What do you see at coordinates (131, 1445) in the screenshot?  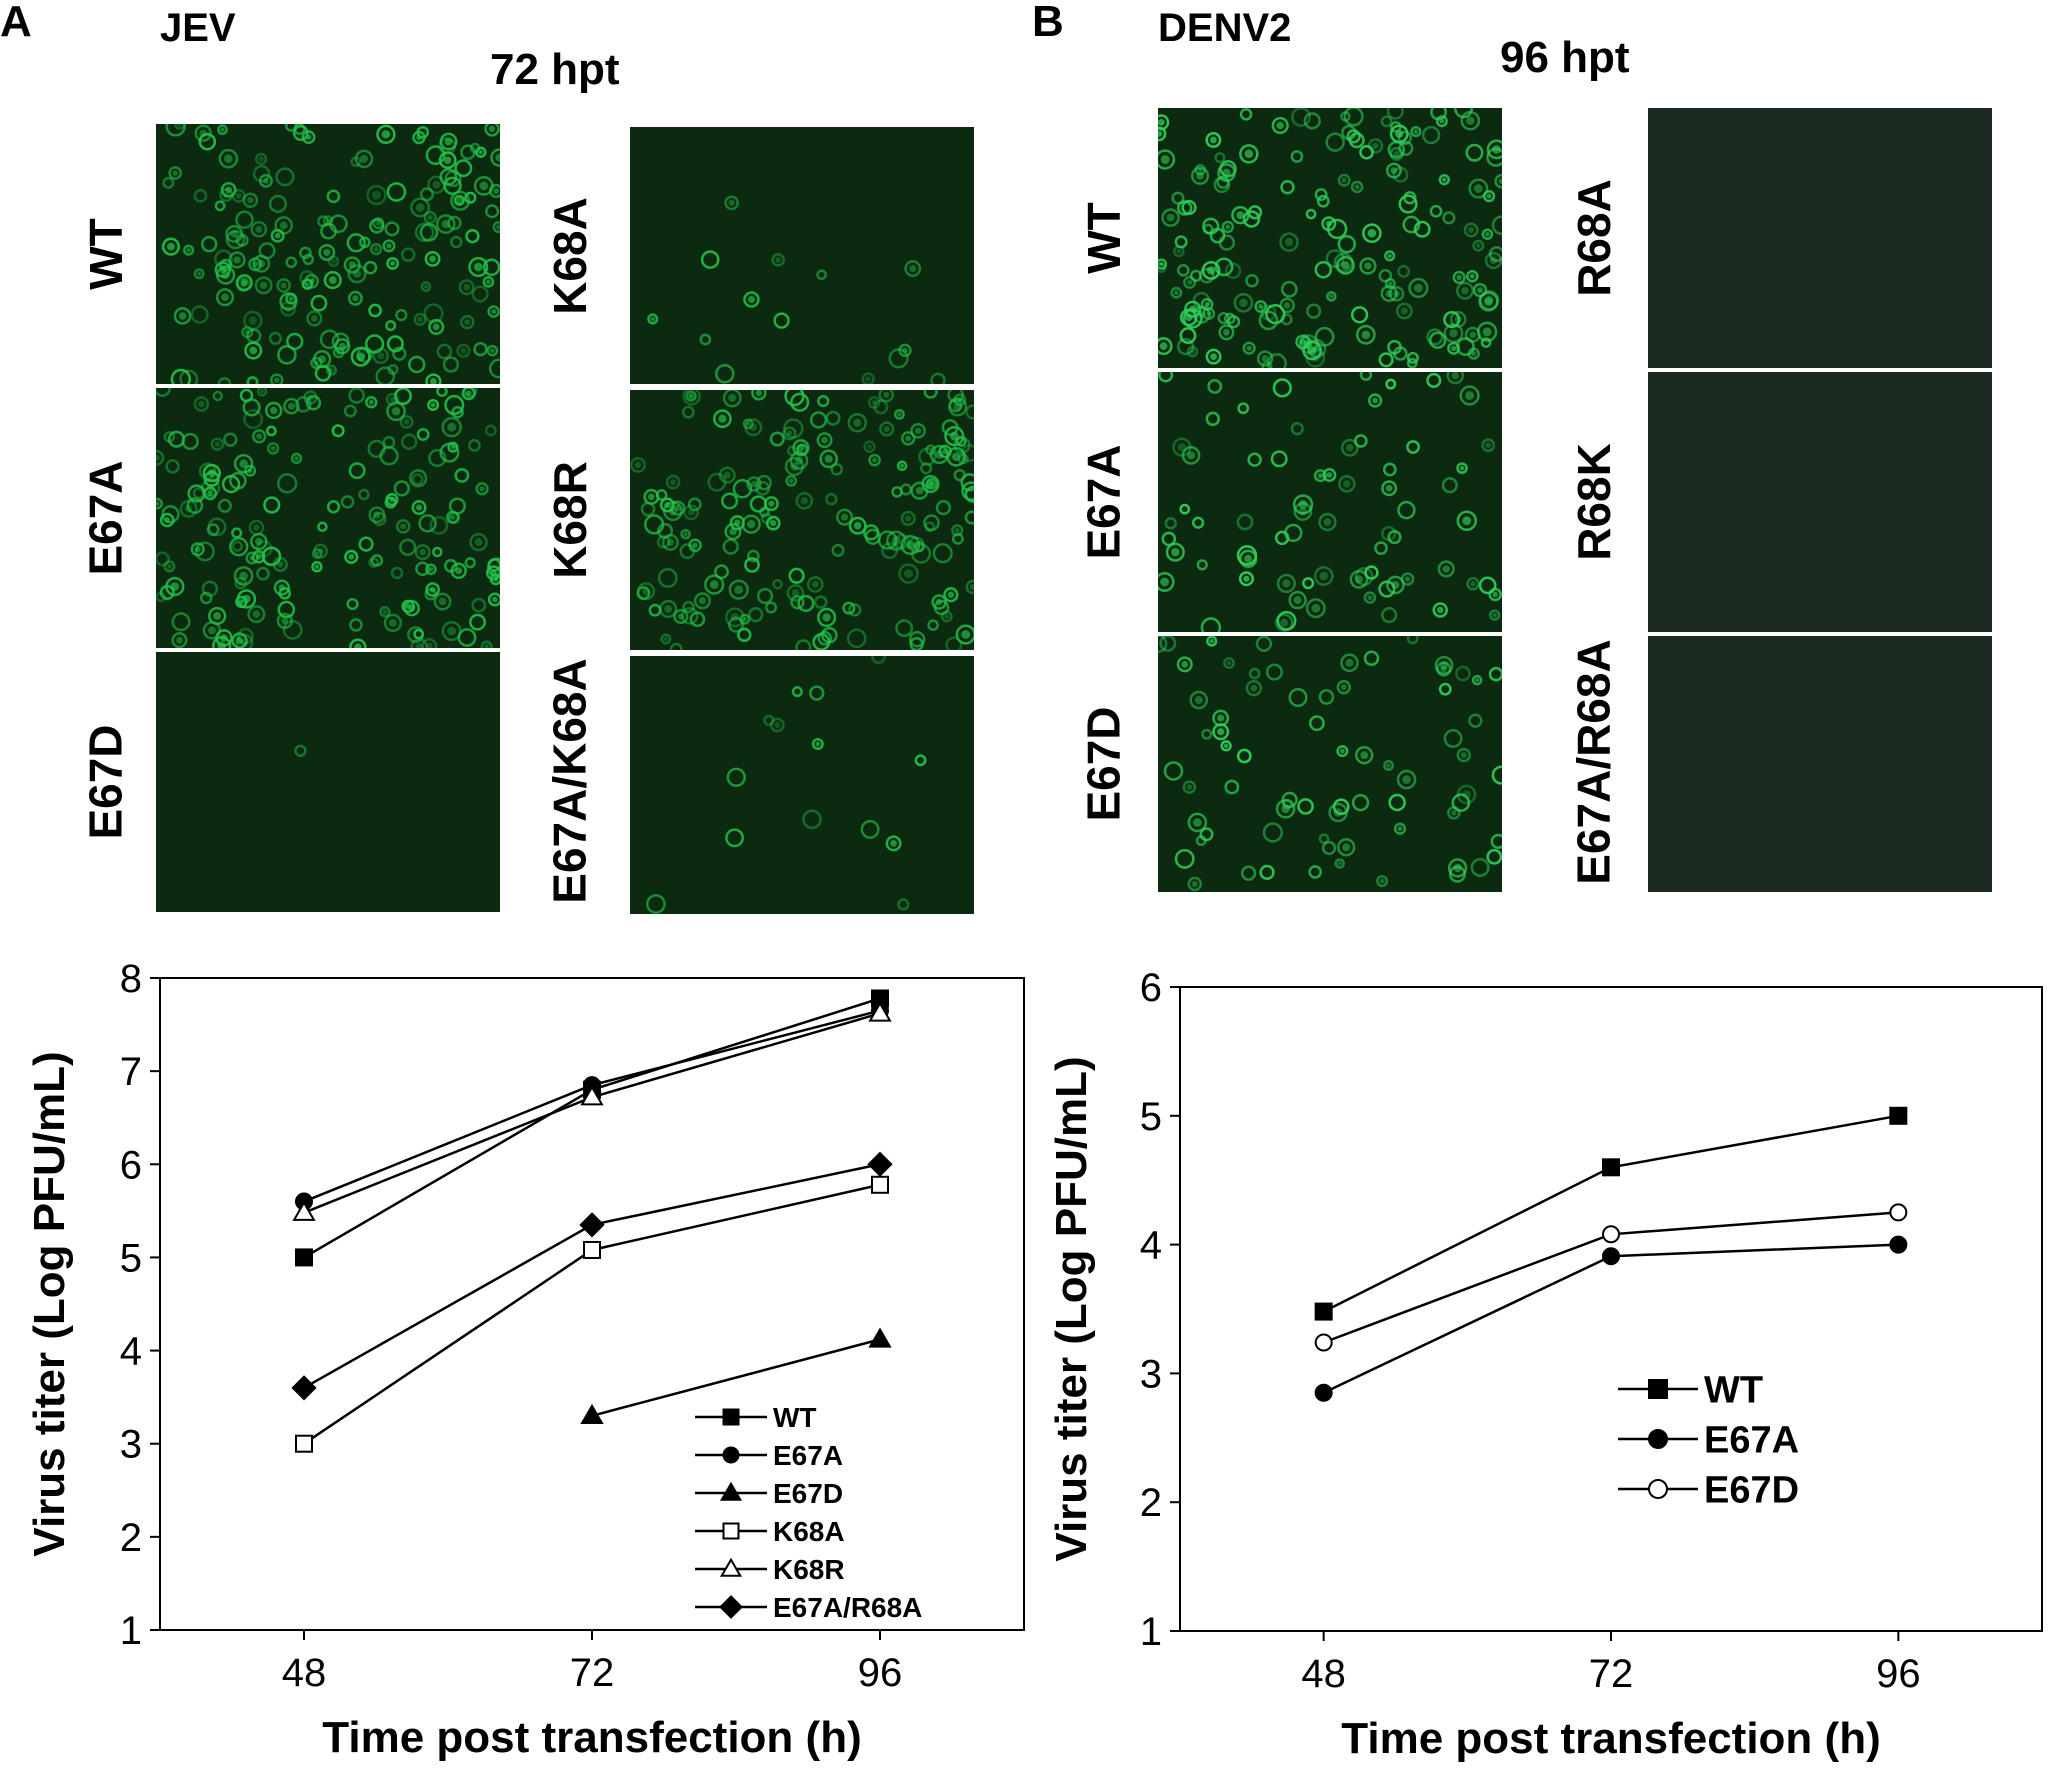 I see `y-tick-label: 3` at bounding box center [131, 1445].